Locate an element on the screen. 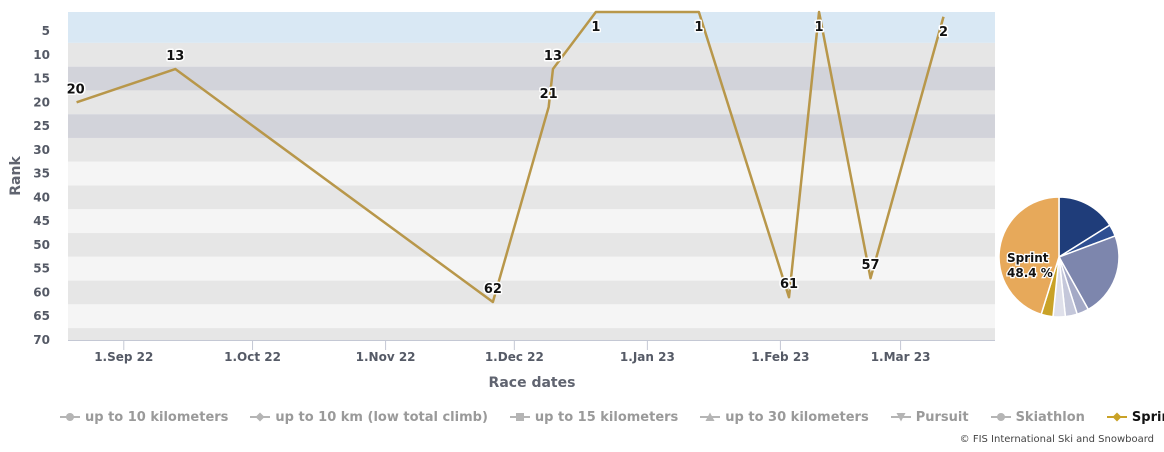 This screenshot has width=1164, height=452. legend-item-label: up to 30 kilometers is located at coordinates (797, 417).